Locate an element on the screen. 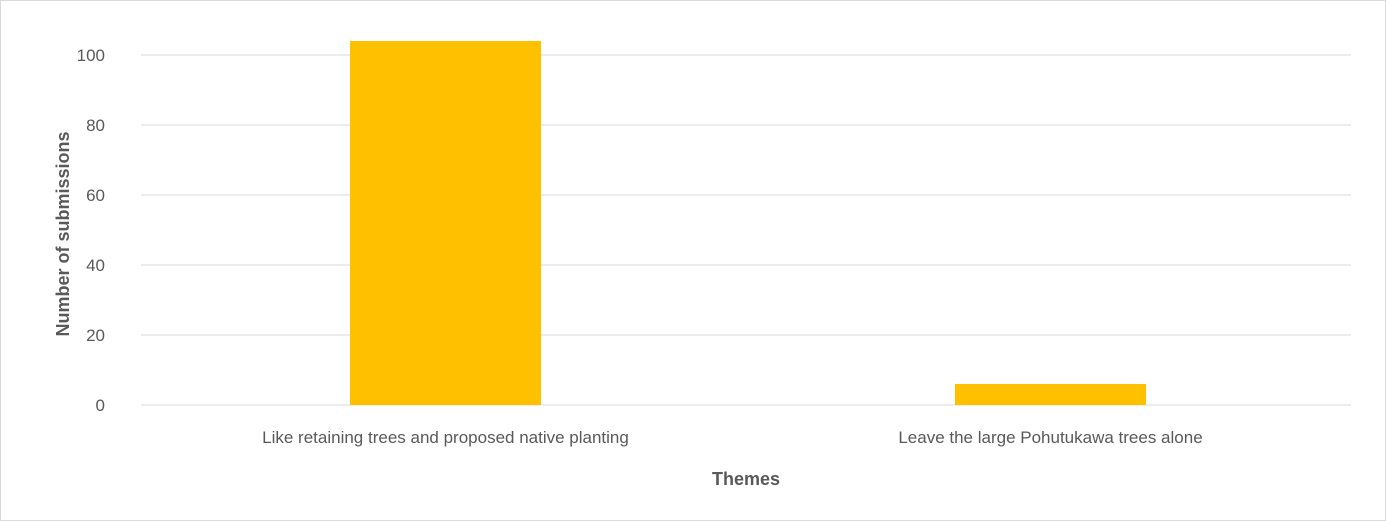 The image size is (1386, 522). y-tick-label: 20 is located at coordinates (95, 335).